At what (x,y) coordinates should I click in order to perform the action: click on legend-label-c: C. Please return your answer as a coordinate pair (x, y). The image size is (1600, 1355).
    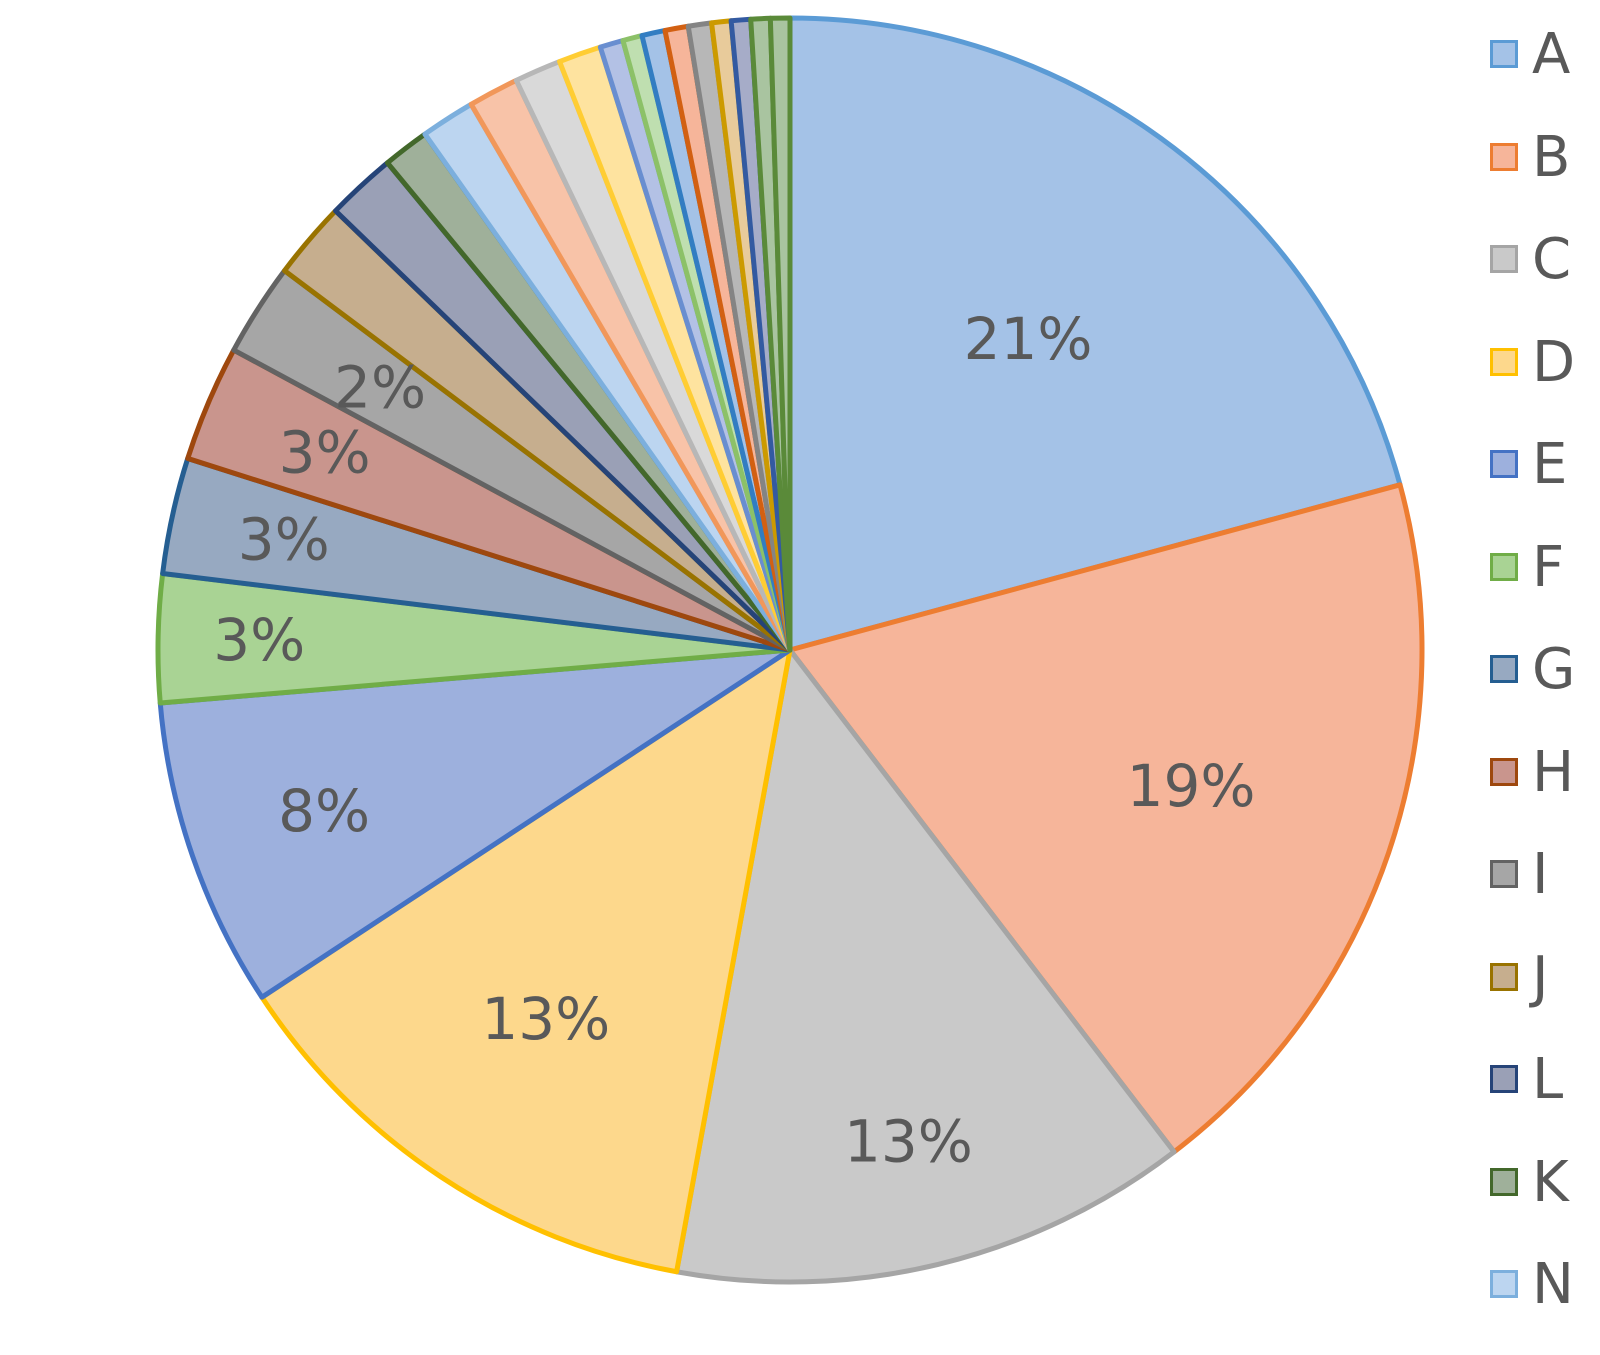
    Looking at the image, I should click on (1552, 259).